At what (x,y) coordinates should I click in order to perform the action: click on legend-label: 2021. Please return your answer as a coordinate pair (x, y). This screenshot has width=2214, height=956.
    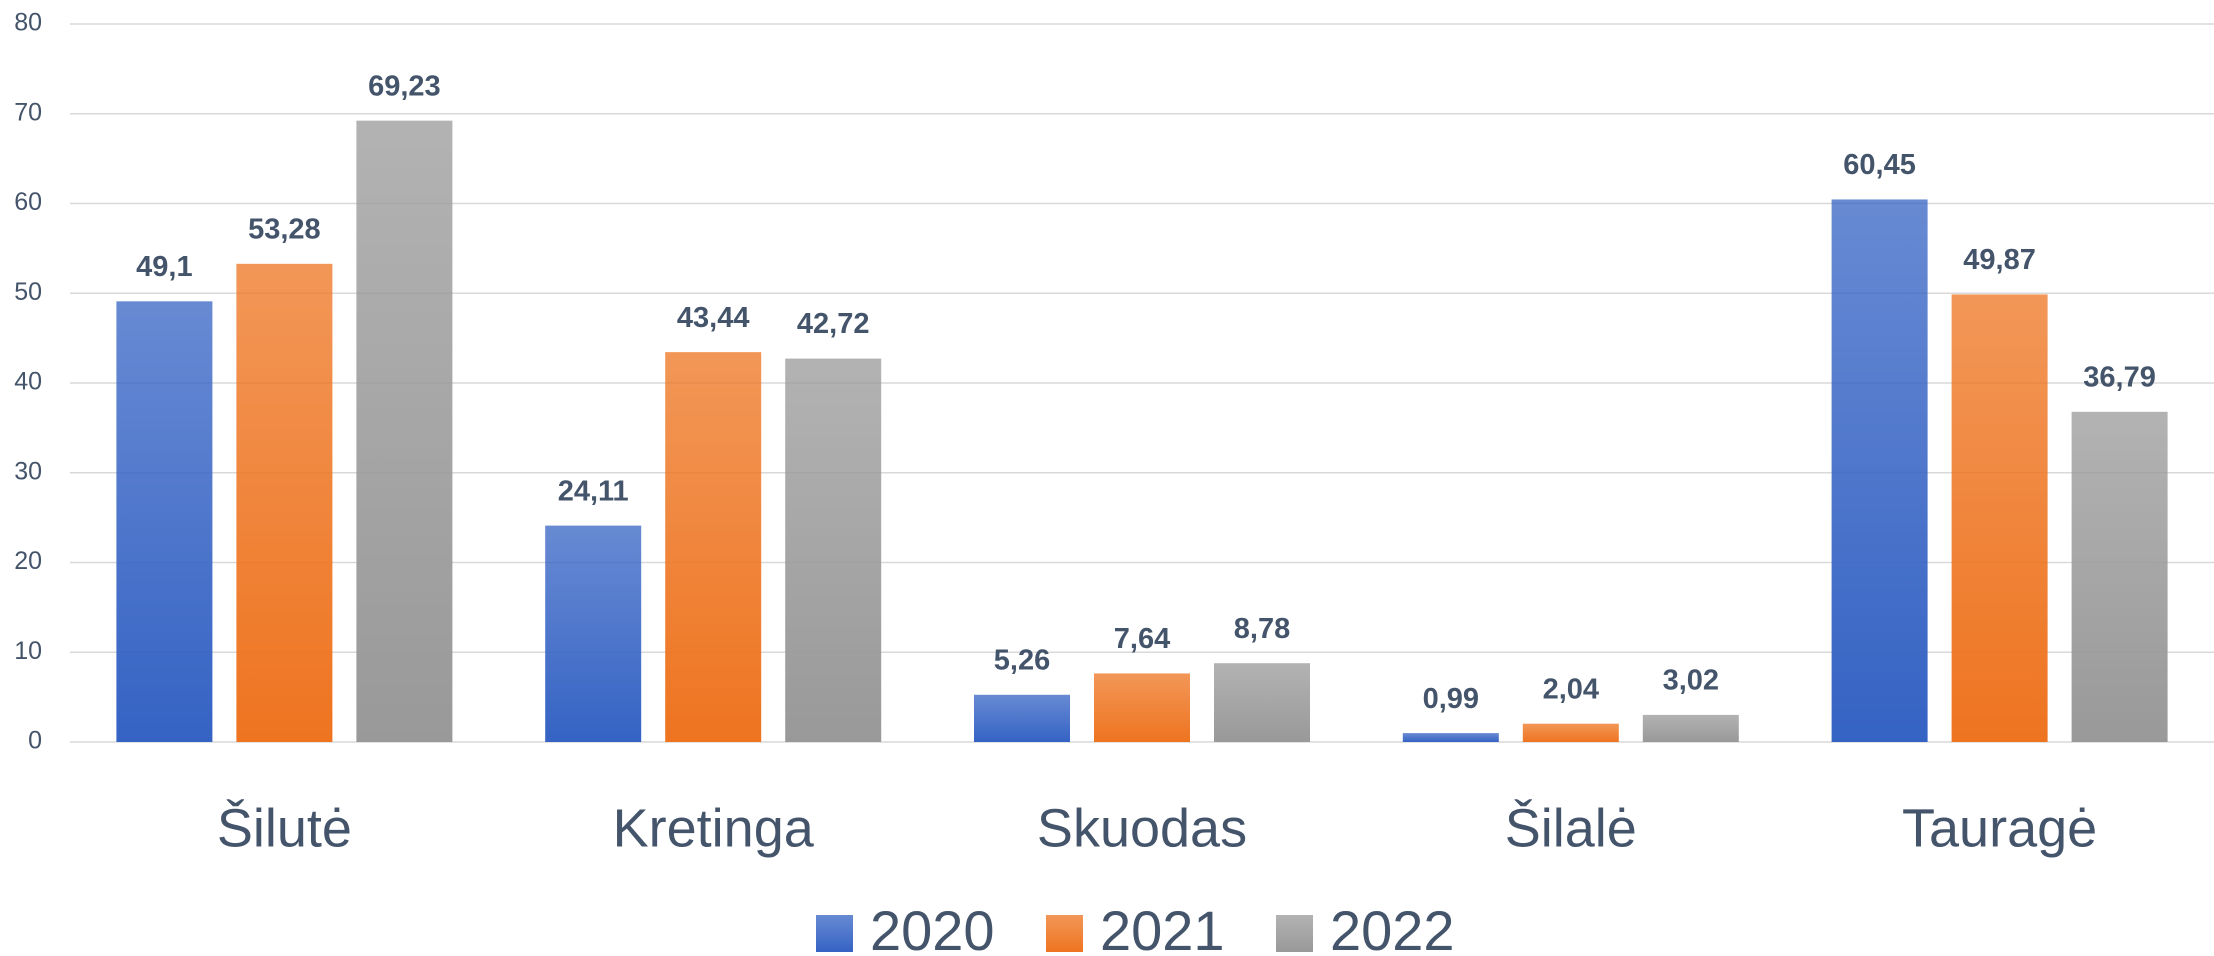
    Looking at the image, I should click on (1162, 927).